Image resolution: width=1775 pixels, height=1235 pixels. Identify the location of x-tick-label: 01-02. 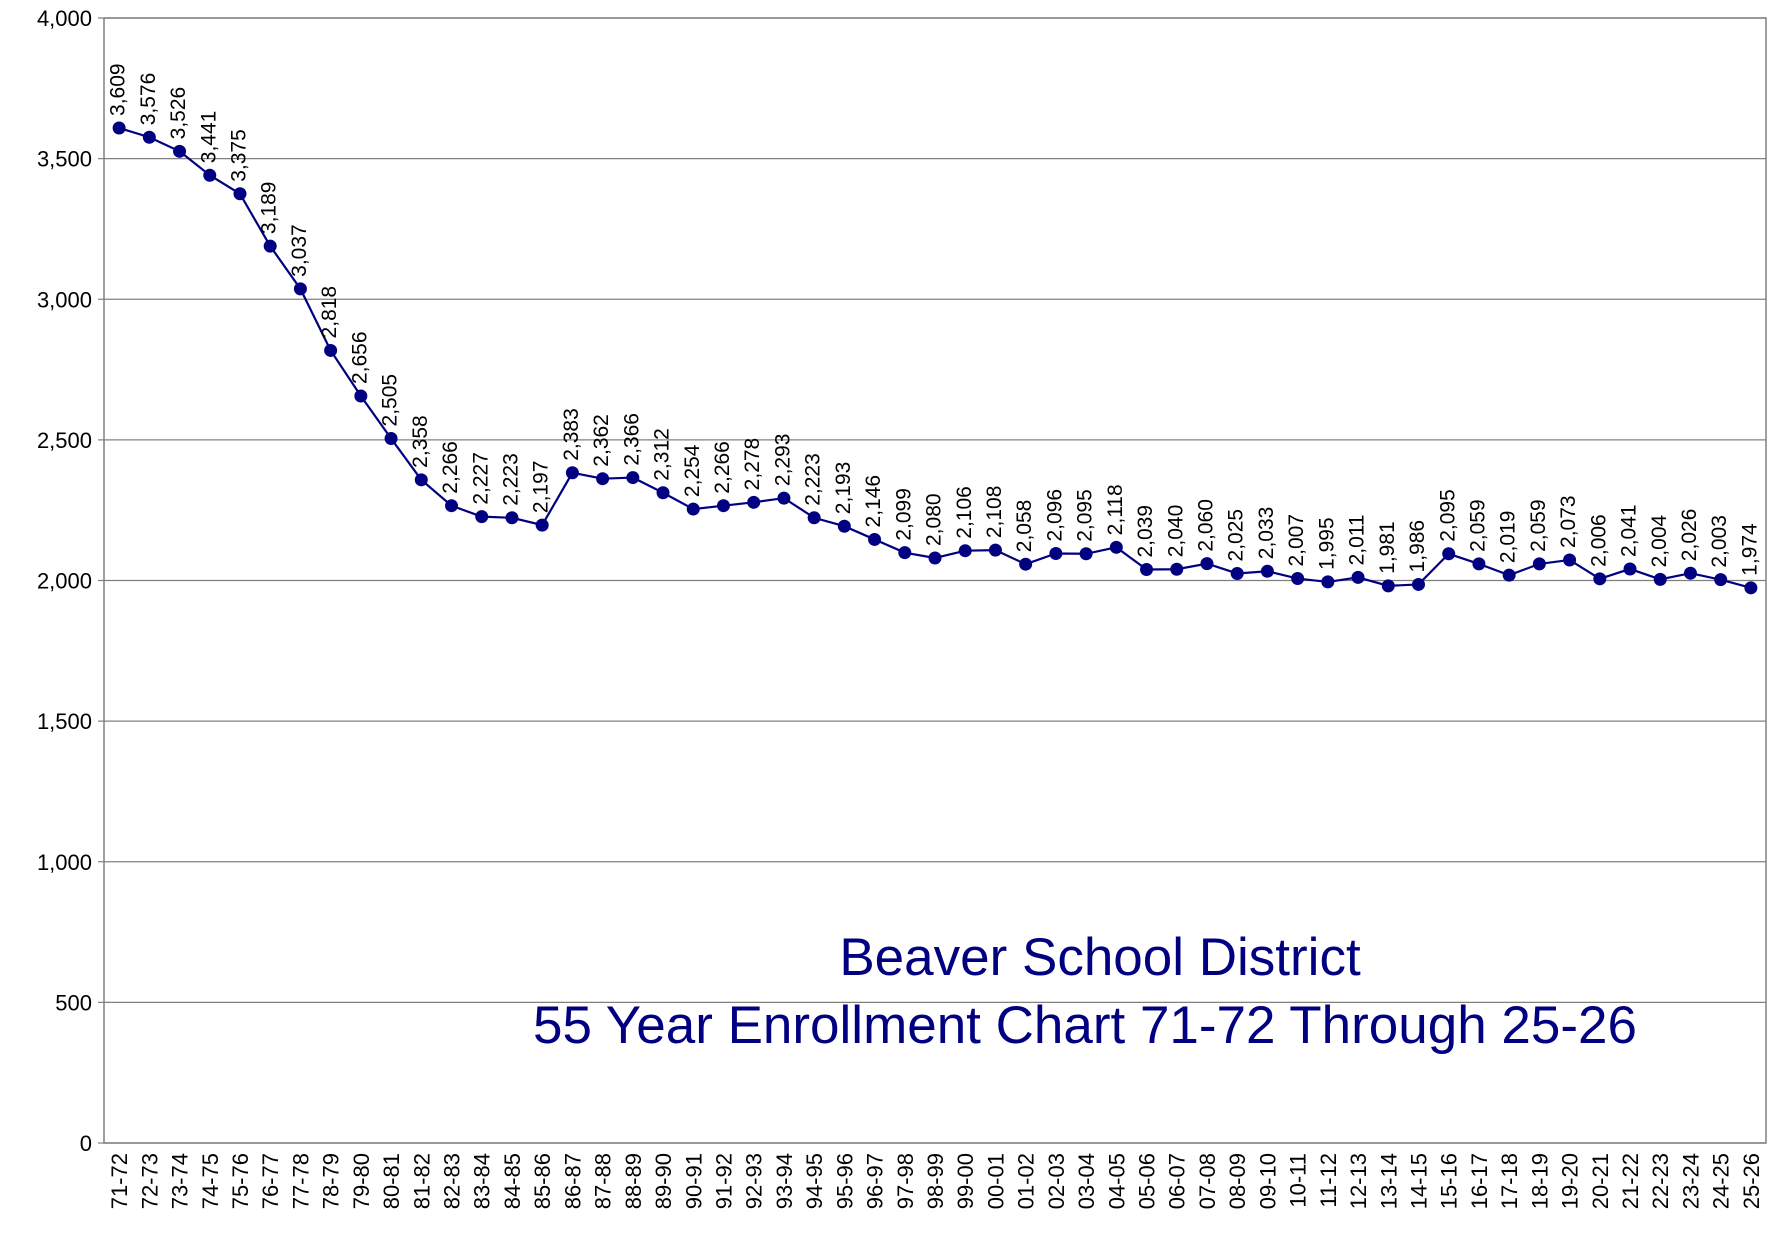
(1026, 1181).